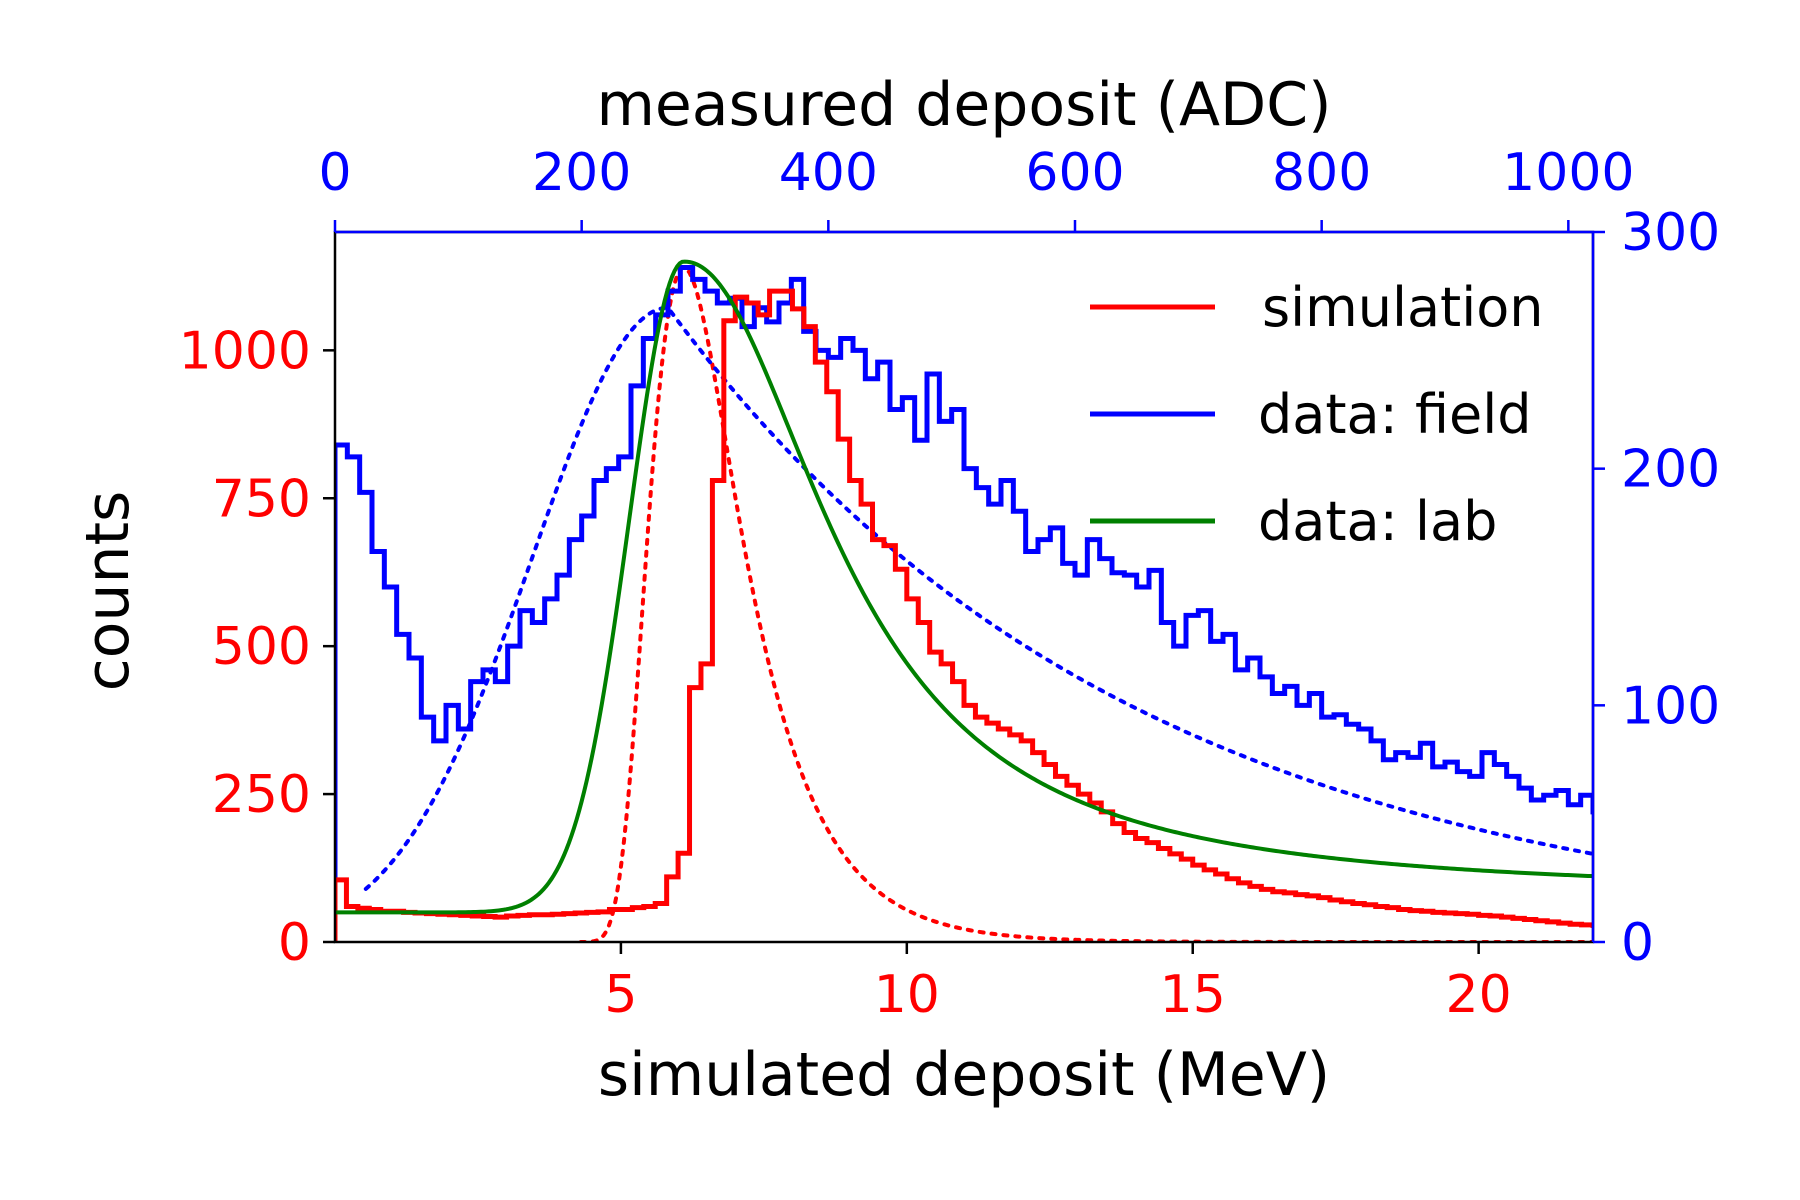  Describe the element at coordinates (828, 173) in the screenshot. I see `x-tick-label-top: 400` at that location.